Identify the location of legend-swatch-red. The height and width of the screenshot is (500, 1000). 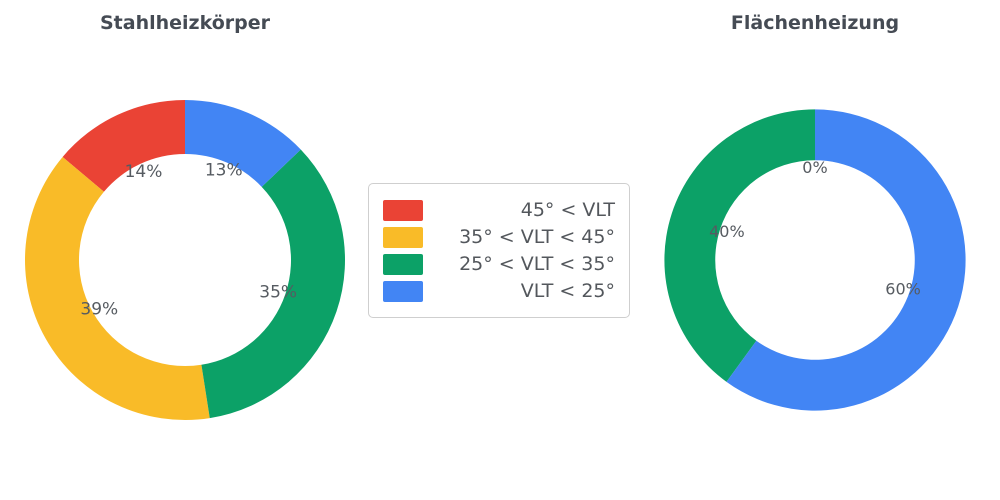
(403, 210).